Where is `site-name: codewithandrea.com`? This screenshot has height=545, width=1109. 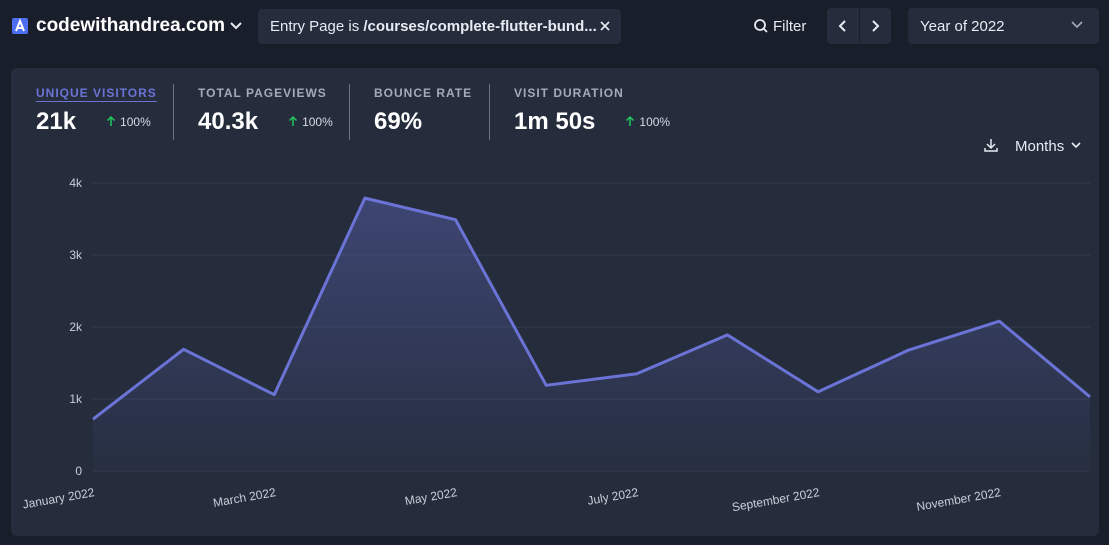 site-name: codewithandrea.com is located at coordinates (130, 25).